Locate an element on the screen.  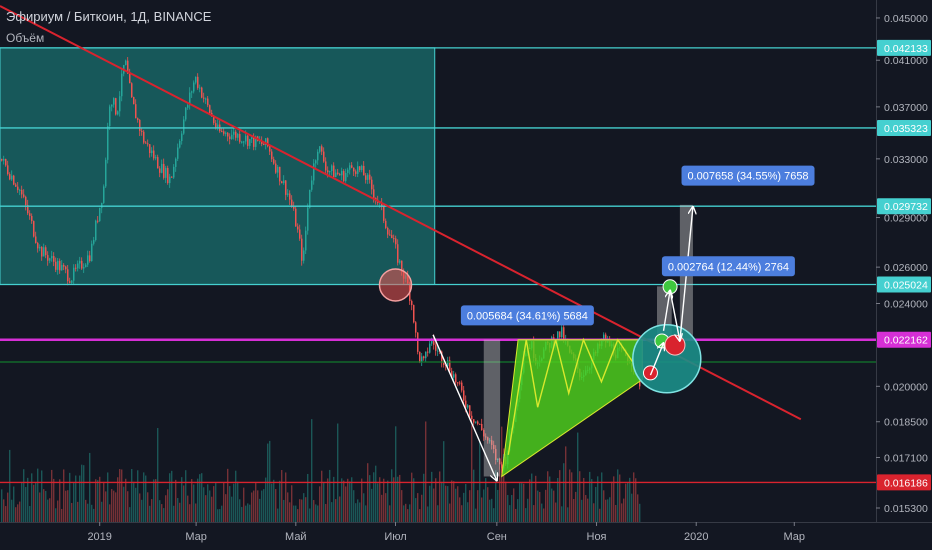
time-tick-label: Май is located at coordinates (296, 537).